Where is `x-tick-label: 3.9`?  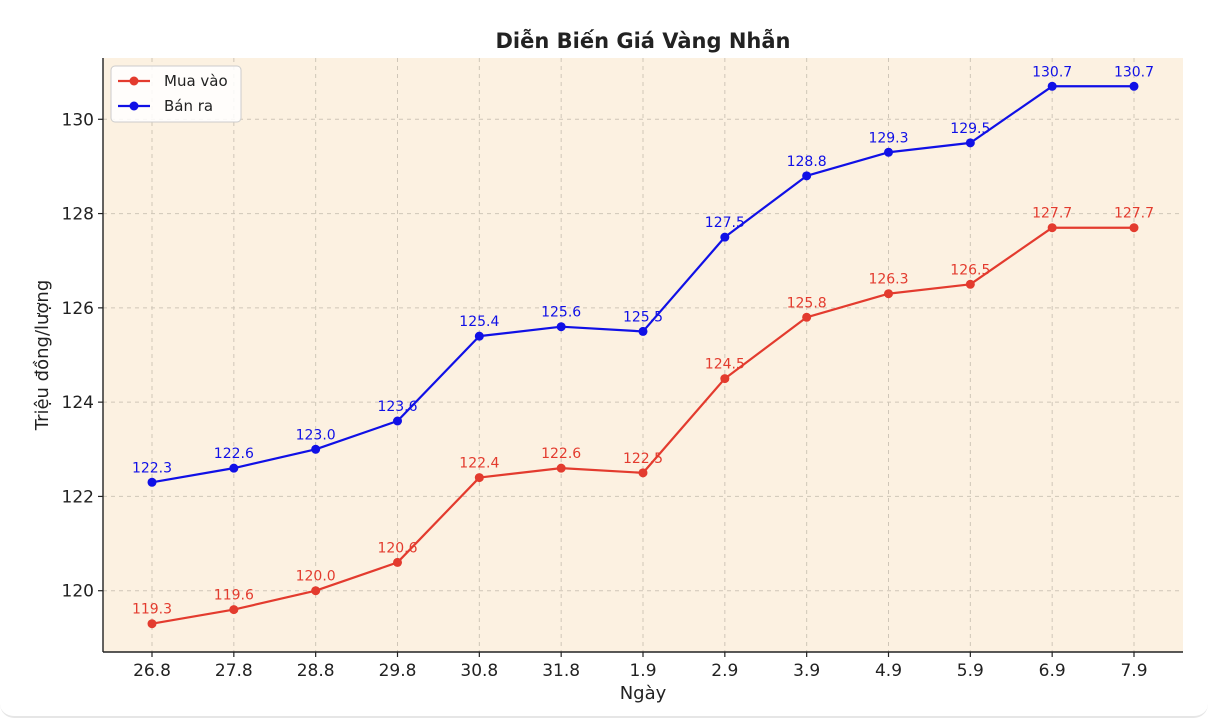 x-tick-label: 3.9 is located at coordinates (806, 671).